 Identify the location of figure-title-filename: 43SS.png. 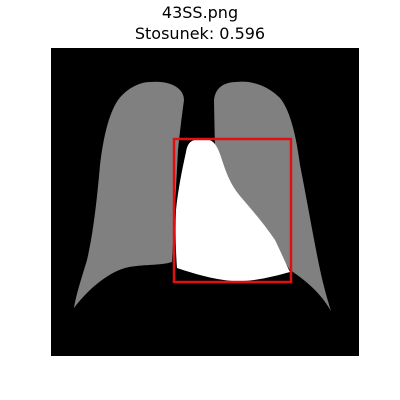
(200, 12).